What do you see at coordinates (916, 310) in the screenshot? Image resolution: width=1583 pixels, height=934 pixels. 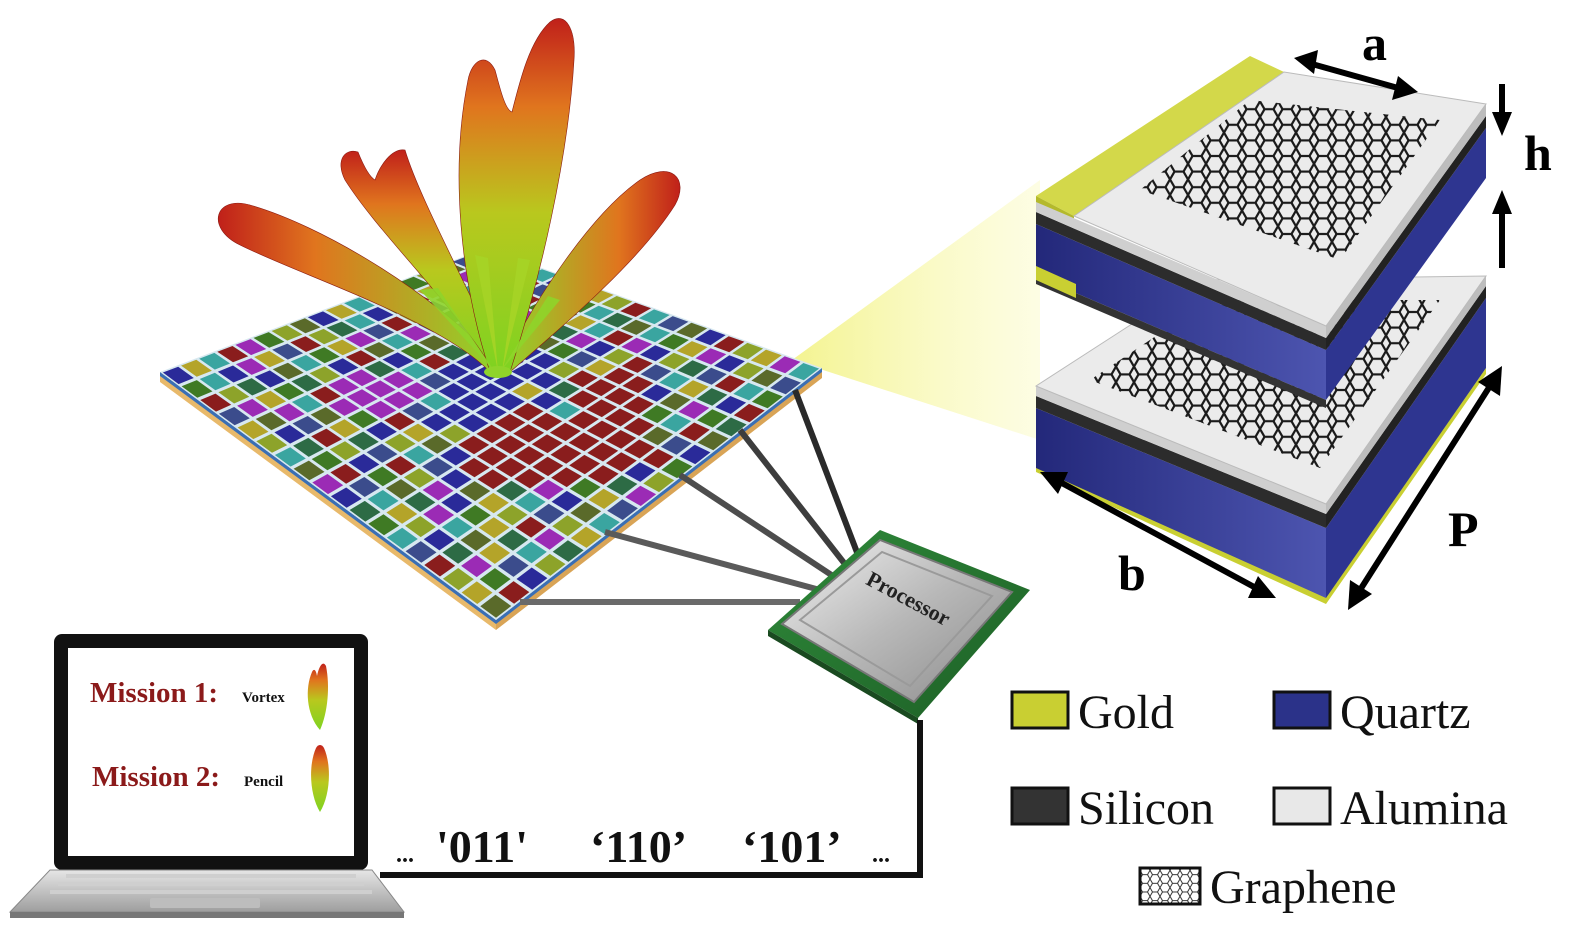 I see `zoom-projection` at bounding box center [916, 310].